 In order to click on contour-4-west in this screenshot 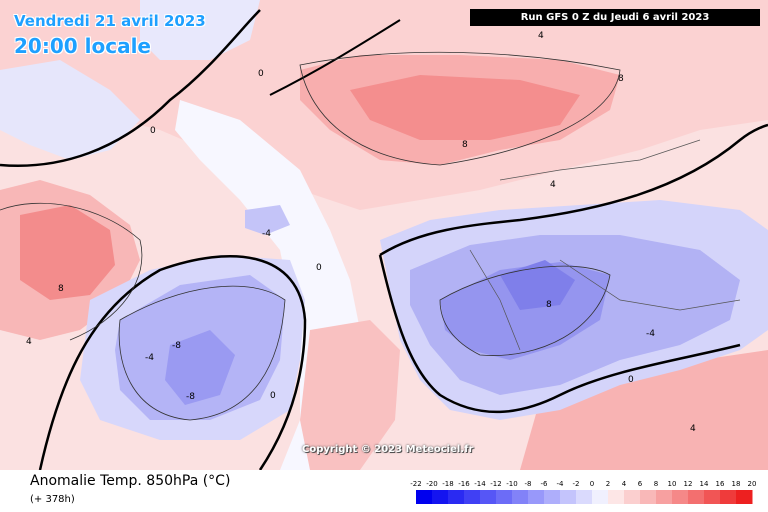, I will do `click(71, 271)`.